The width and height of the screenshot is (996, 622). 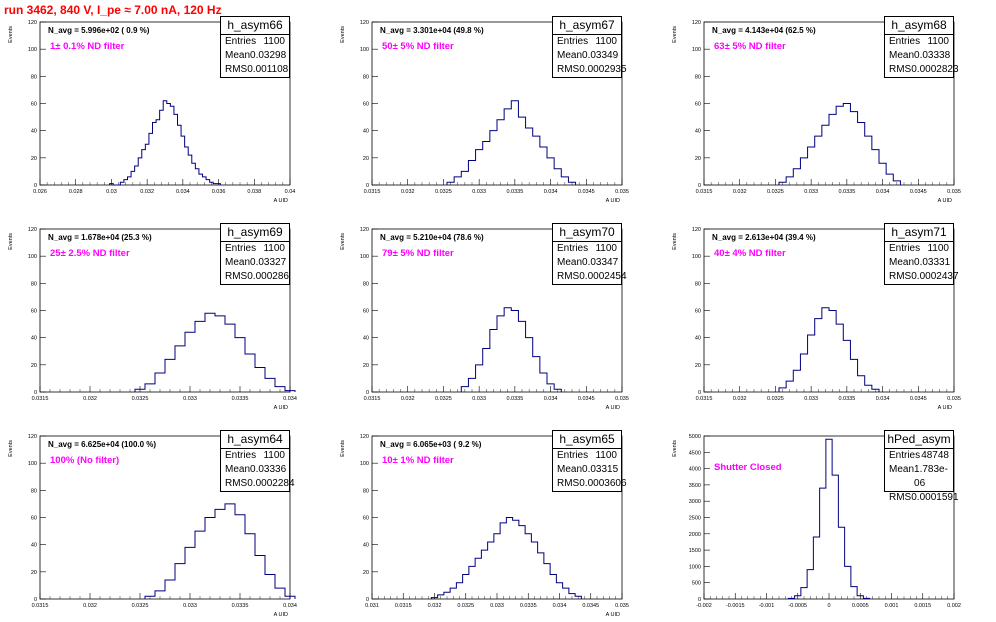 What do you see at coordinates (695, 453) in the screenshot?
I see `y-tick-label: 4500` at bounding box center [695, 453].